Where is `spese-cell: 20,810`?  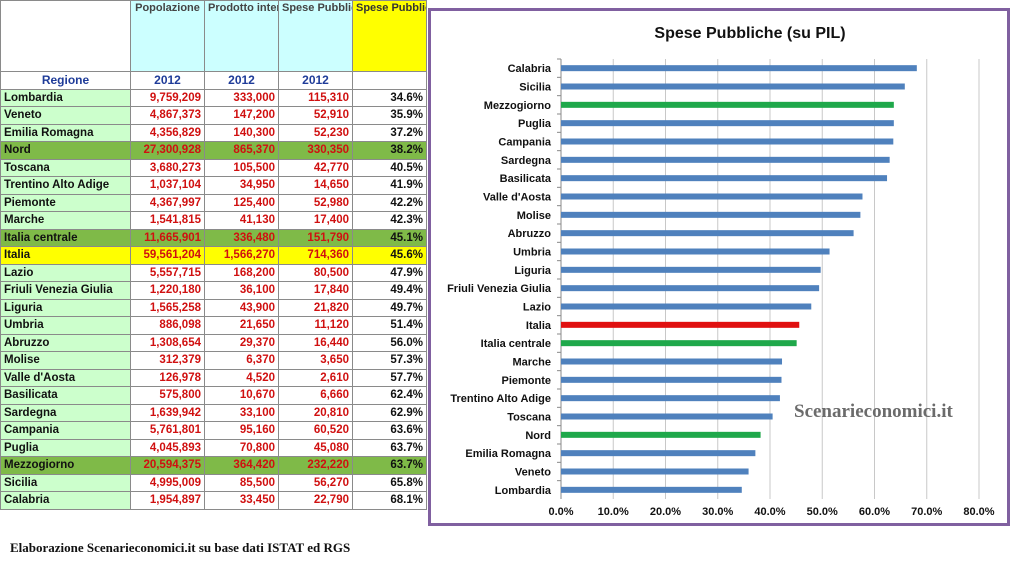
spese-cell: 20,810 is located at coordinates (315, 412).